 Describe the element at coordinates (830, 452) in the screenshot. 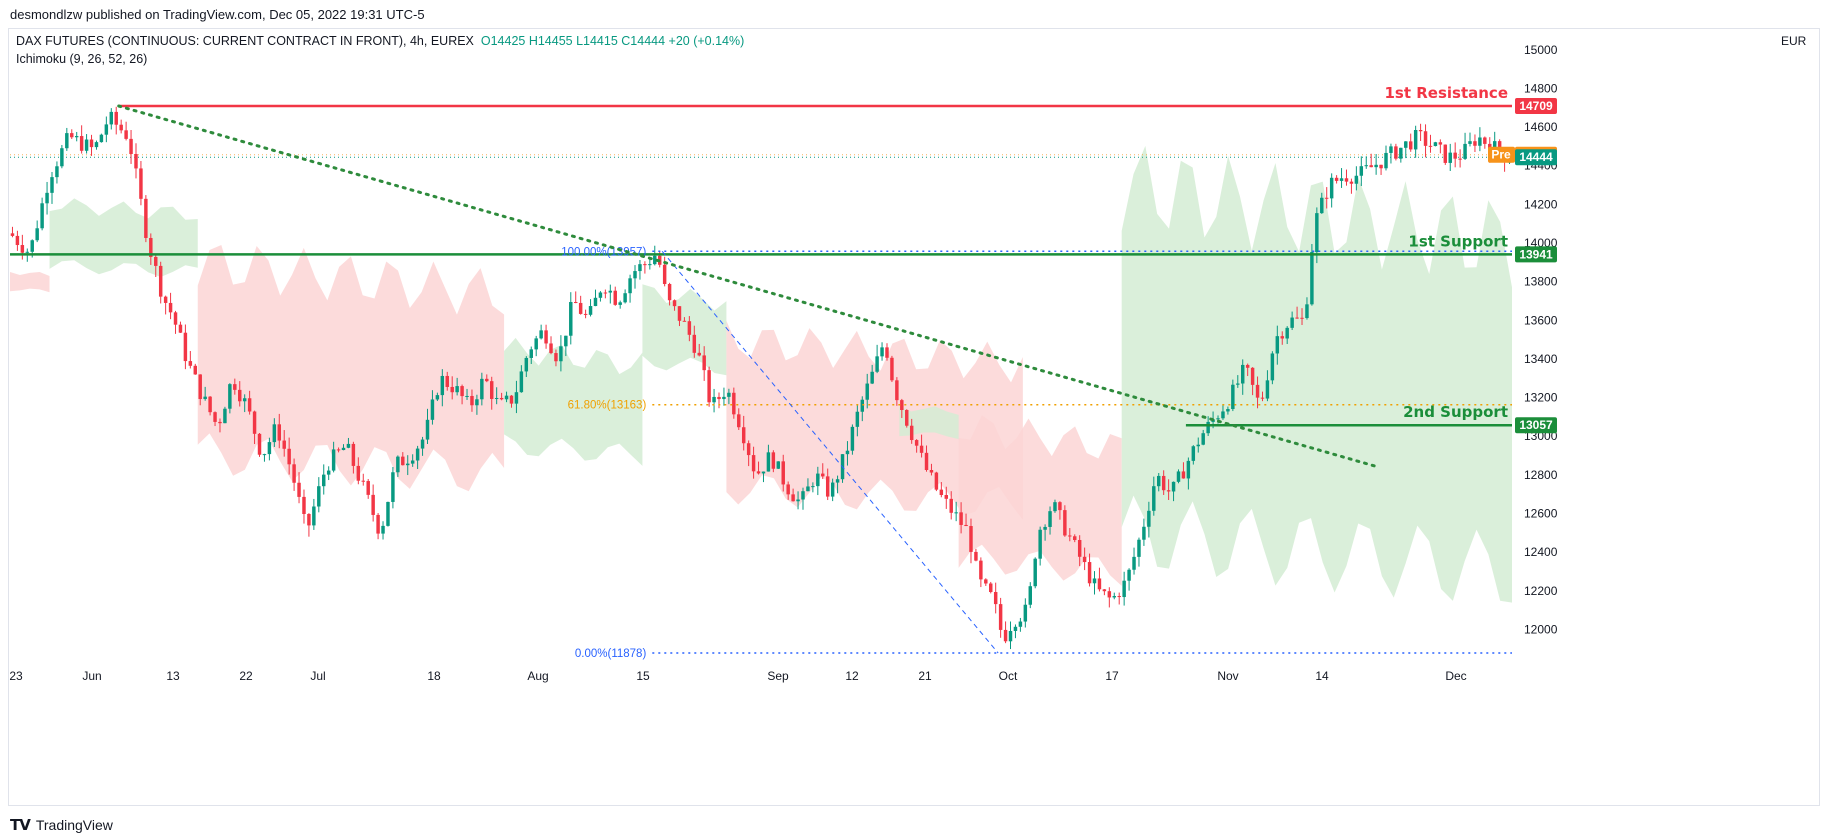

I see `fib-anchor-line` at that location.